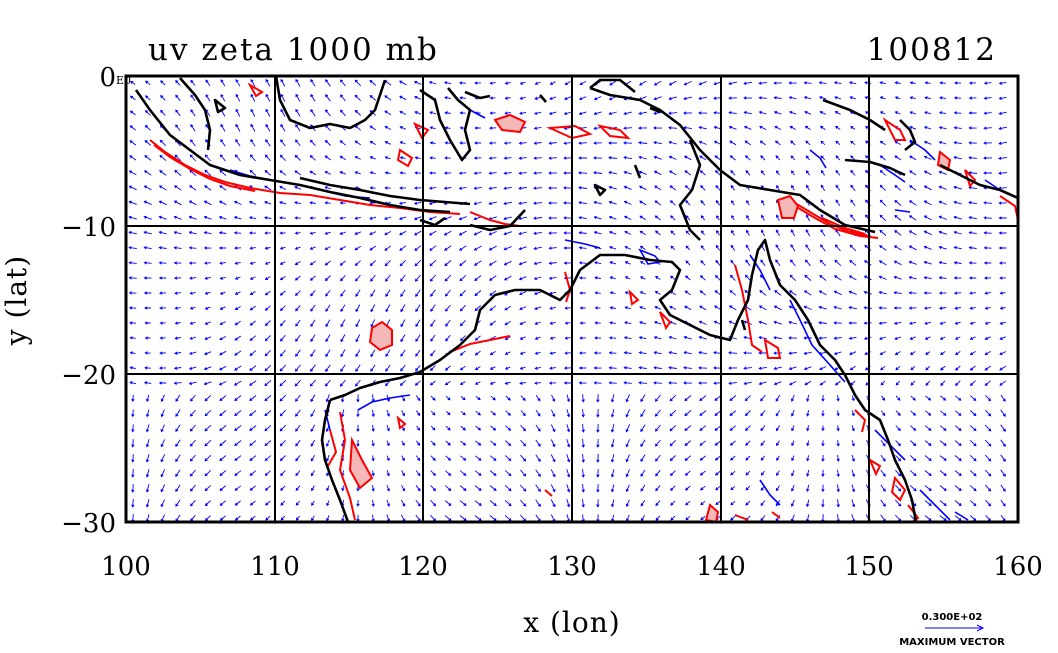 This screenshot has height=653, width=1058. I want to click on y-tick-minus10: −10, so click(88, 228).